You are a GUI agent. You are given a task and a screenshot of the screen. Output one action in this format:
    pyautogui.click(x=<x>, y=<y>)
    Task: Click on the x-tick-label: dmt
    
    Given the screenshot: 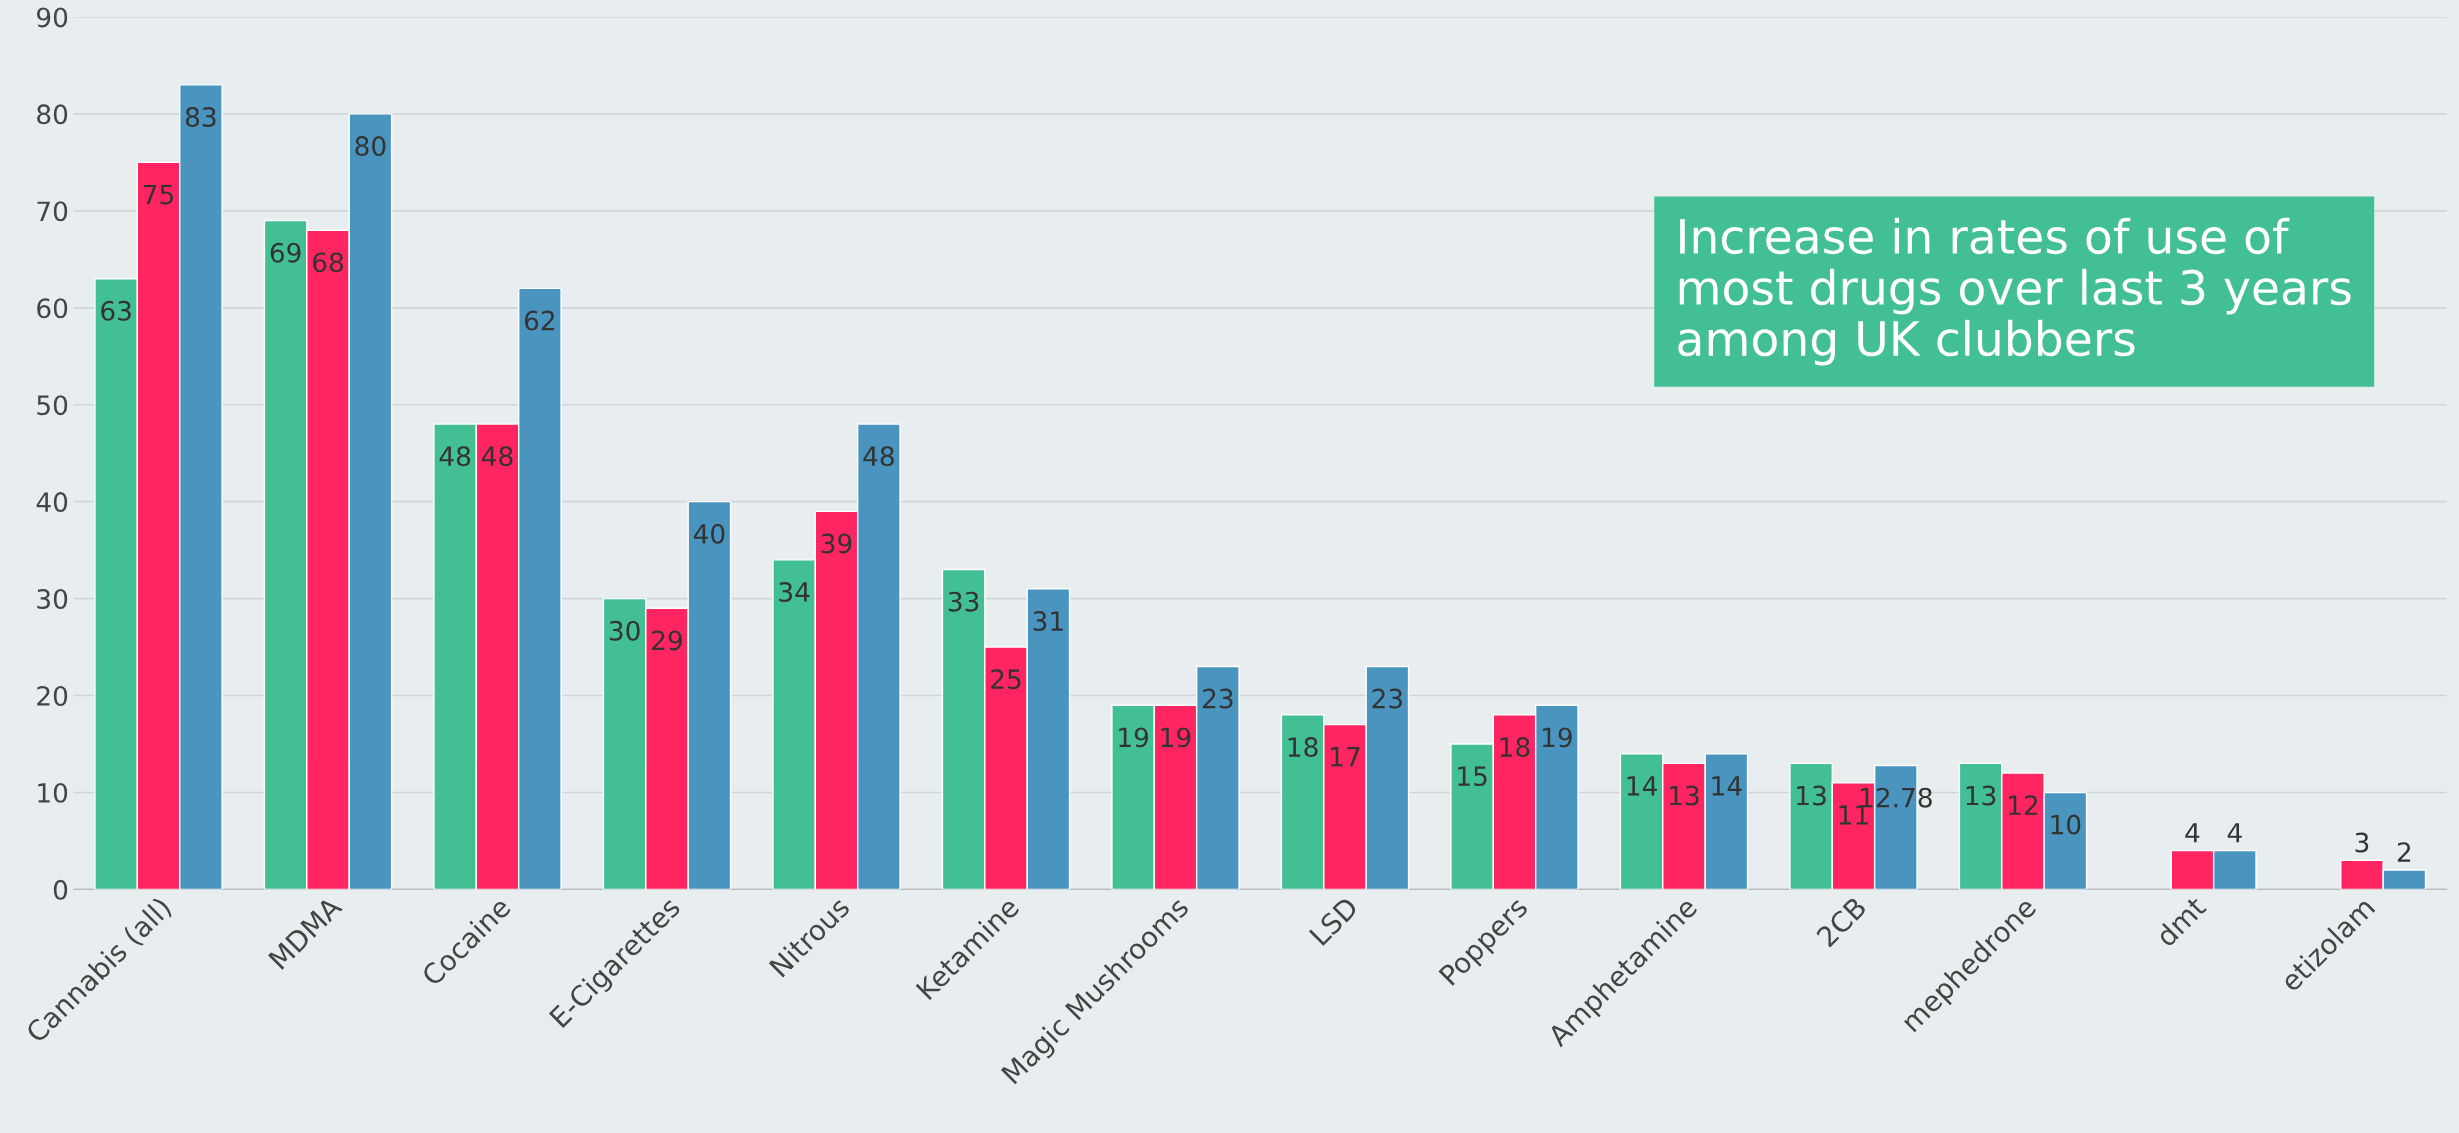 What is the action you would take?
    pyautogui.click(x=2181, y=921)
    